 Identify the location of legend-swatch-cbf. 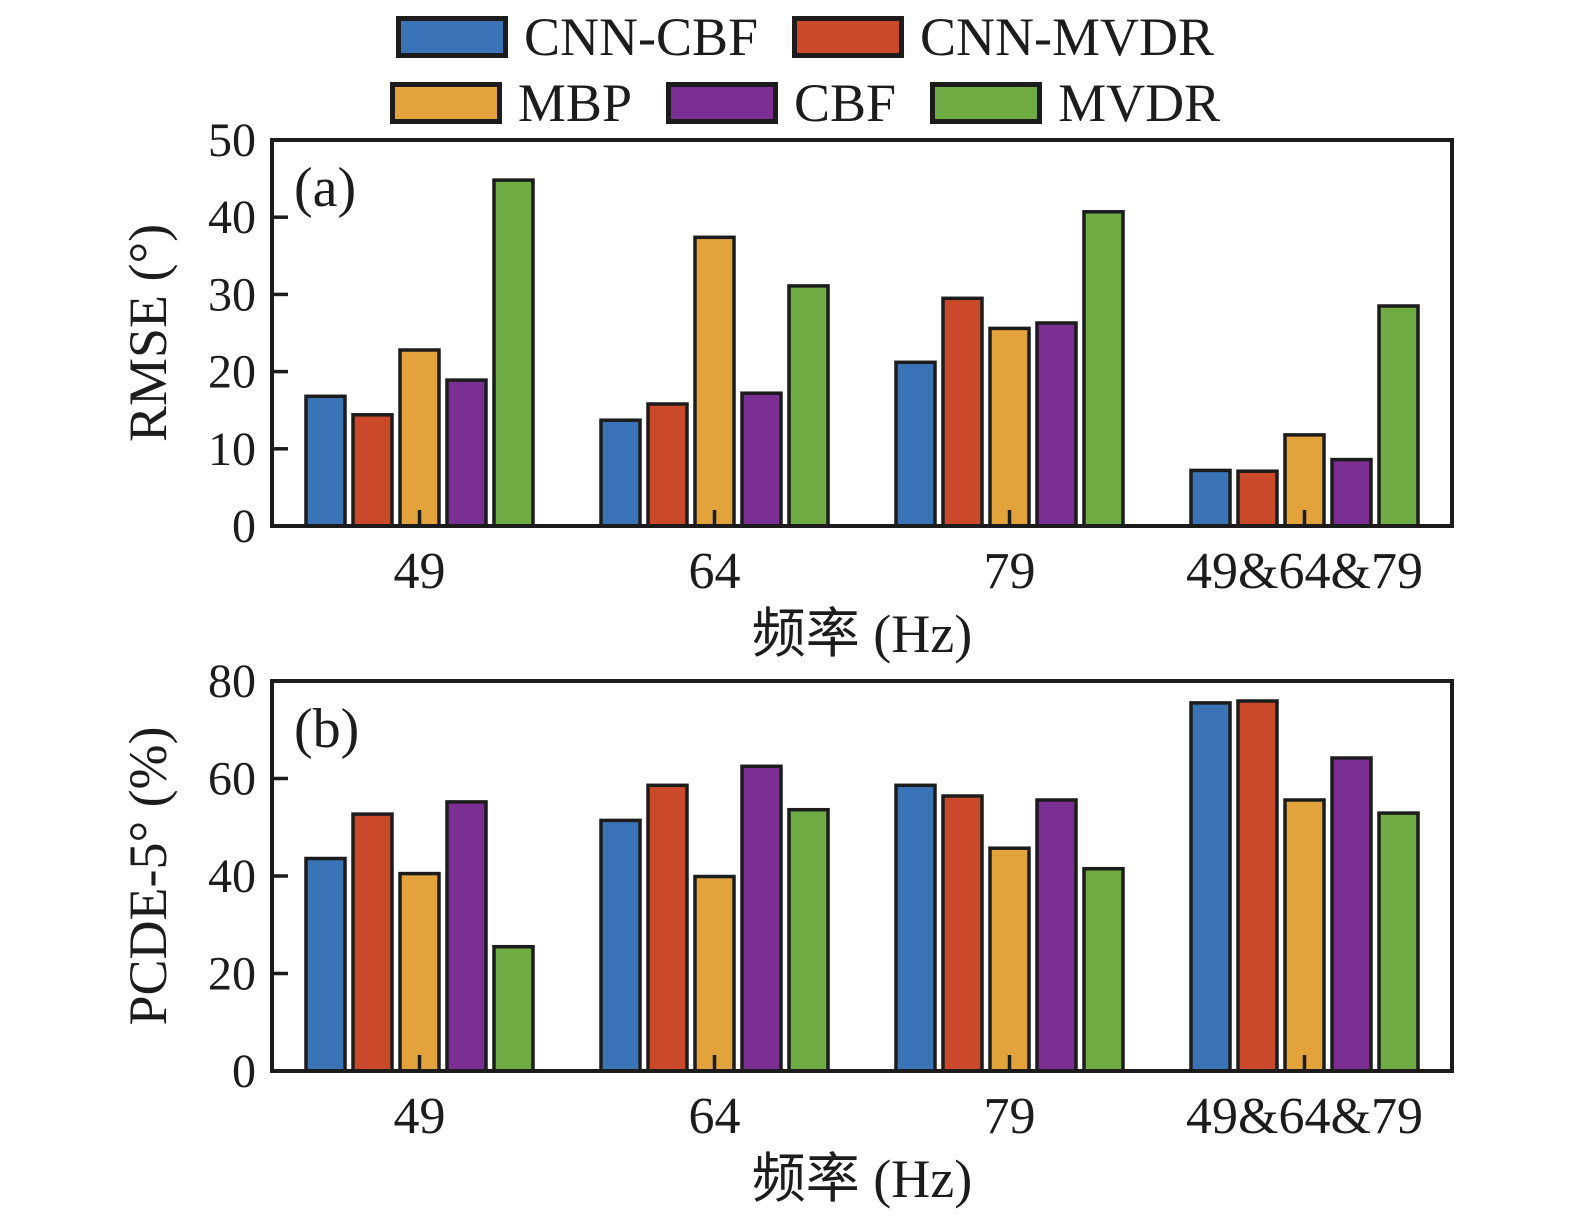
(721, 103).